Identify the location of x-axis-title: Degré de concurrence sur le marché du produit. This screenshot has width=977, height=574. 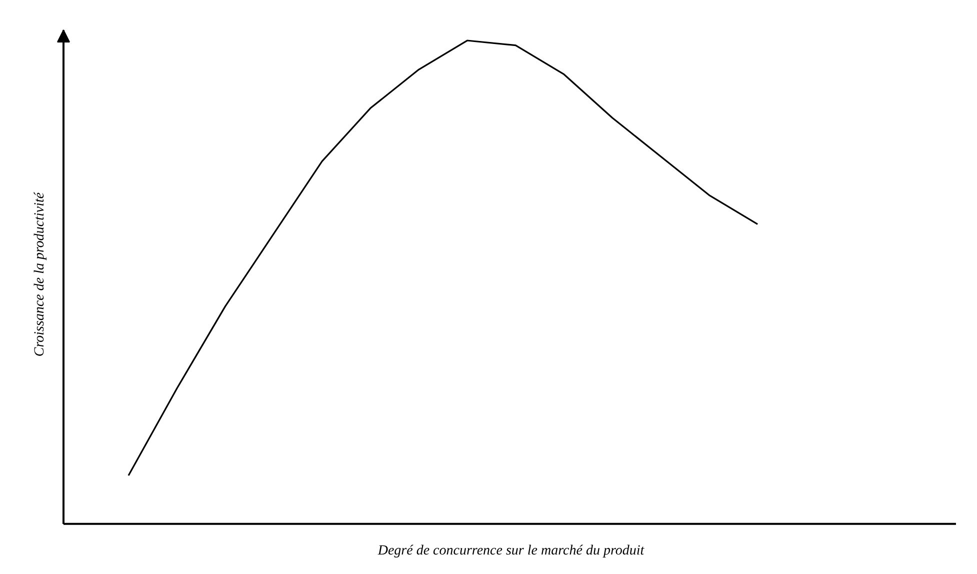
(511, 551).